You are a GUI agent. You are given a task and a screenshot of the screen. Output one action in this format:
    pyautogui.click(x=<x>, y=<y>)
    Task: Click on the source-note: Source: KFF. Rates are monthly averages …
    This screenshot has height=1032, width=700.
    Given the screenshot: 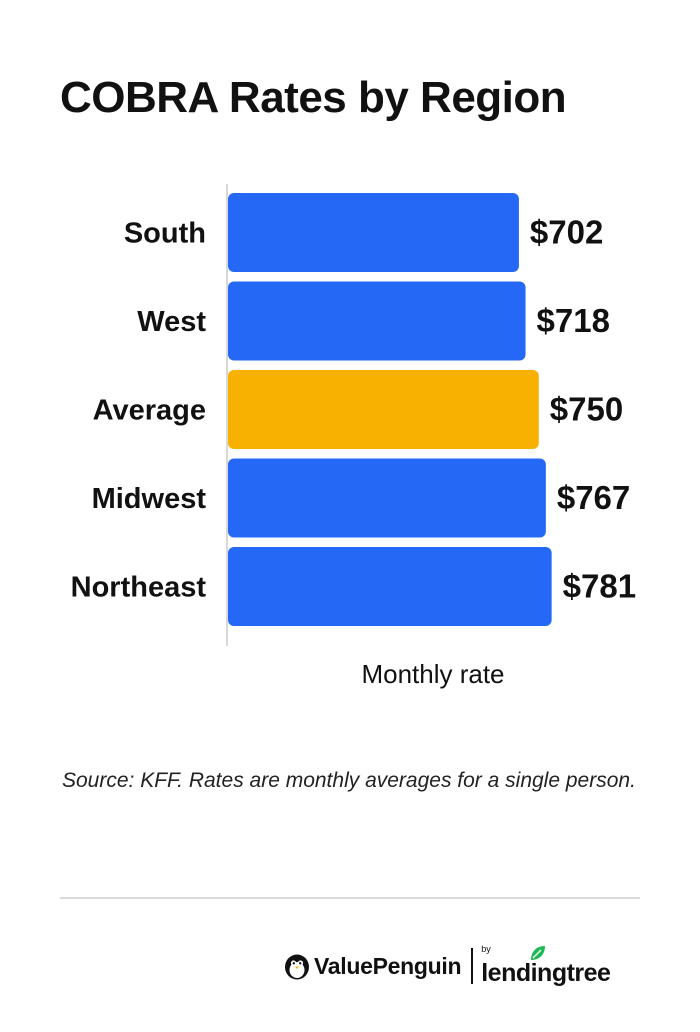 What is the action you would take?
    pyautogui.click(x=349, y=780)
    